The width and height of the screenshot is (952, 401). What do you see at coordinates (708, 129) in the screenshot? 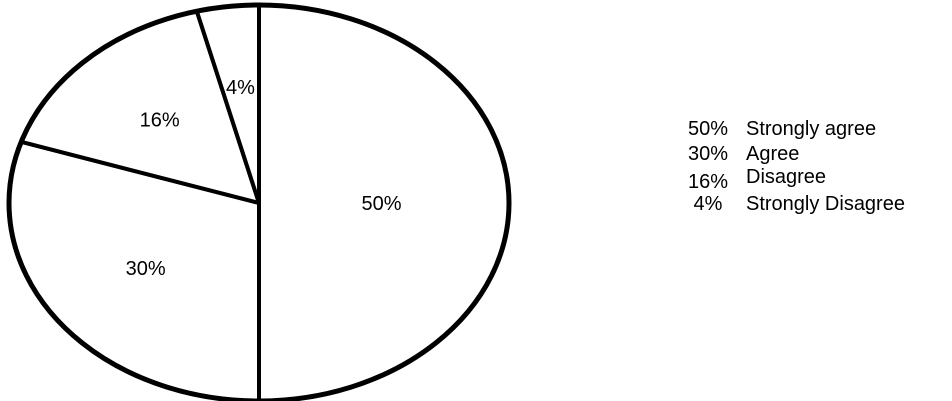
I see `legend-value-strongly-agree: 50%` at bounding box center [708, 129].